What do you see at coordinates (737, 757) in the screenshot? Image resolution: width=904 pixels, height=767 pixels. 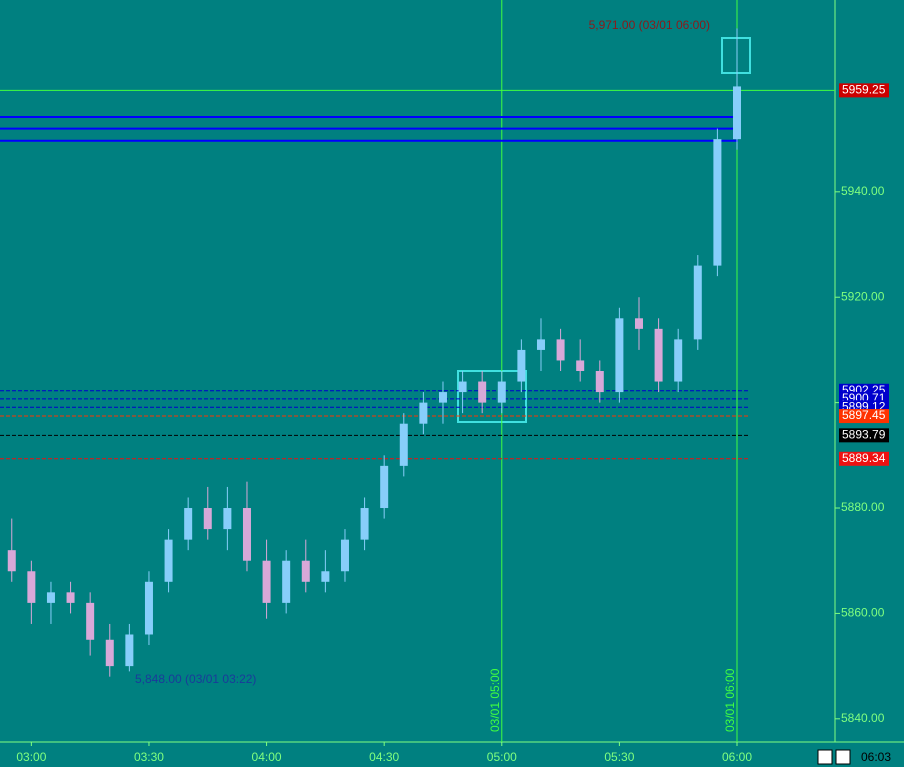 I see `x-tick-label: 06:00` at bounding box center [737, 757].